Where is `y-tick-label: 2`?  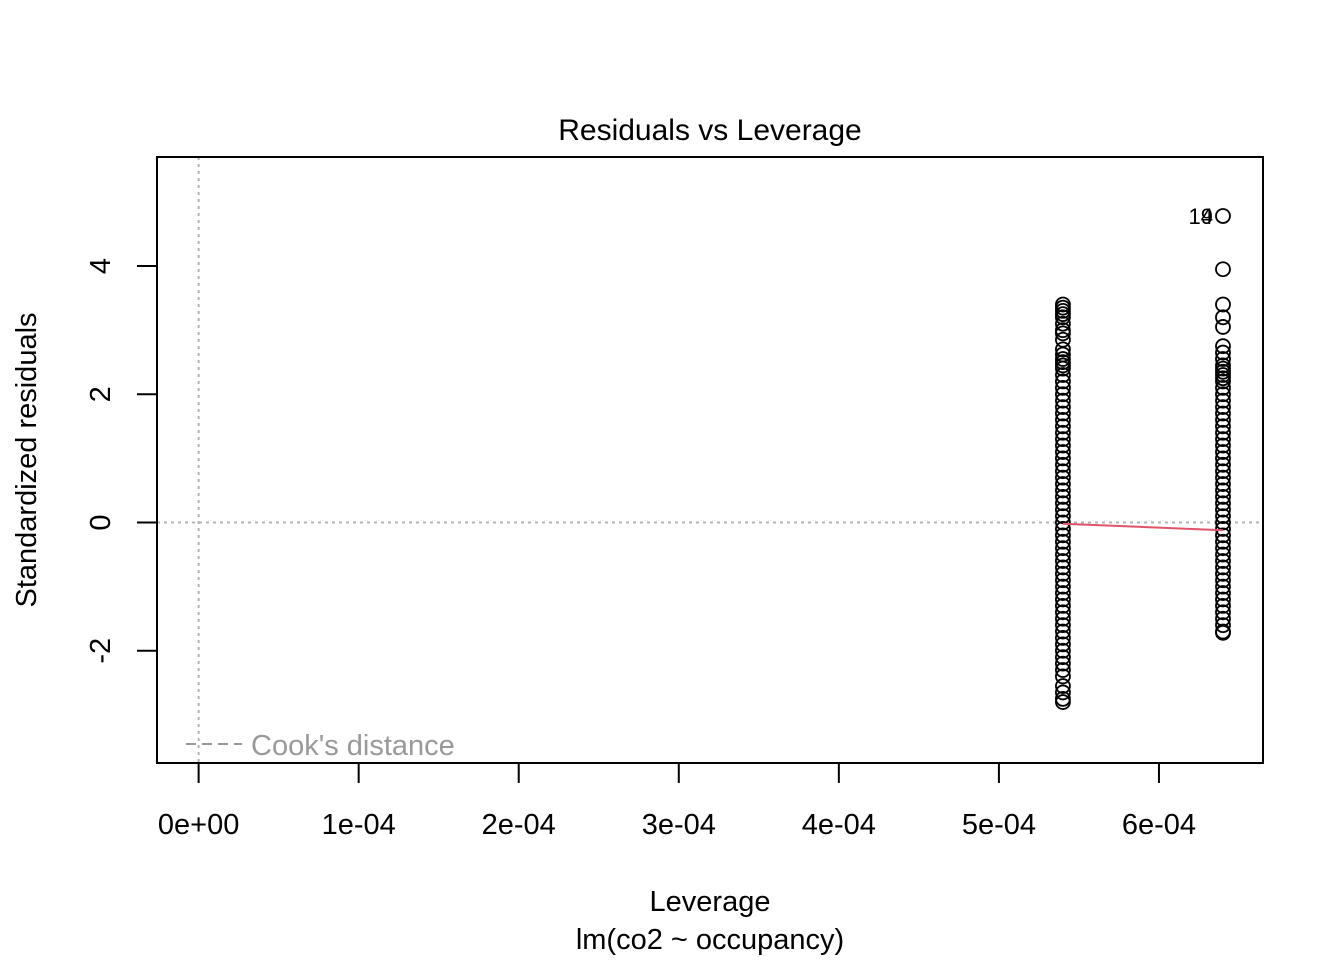
y-tick-label: 2 is located at coordinates (101, 394).